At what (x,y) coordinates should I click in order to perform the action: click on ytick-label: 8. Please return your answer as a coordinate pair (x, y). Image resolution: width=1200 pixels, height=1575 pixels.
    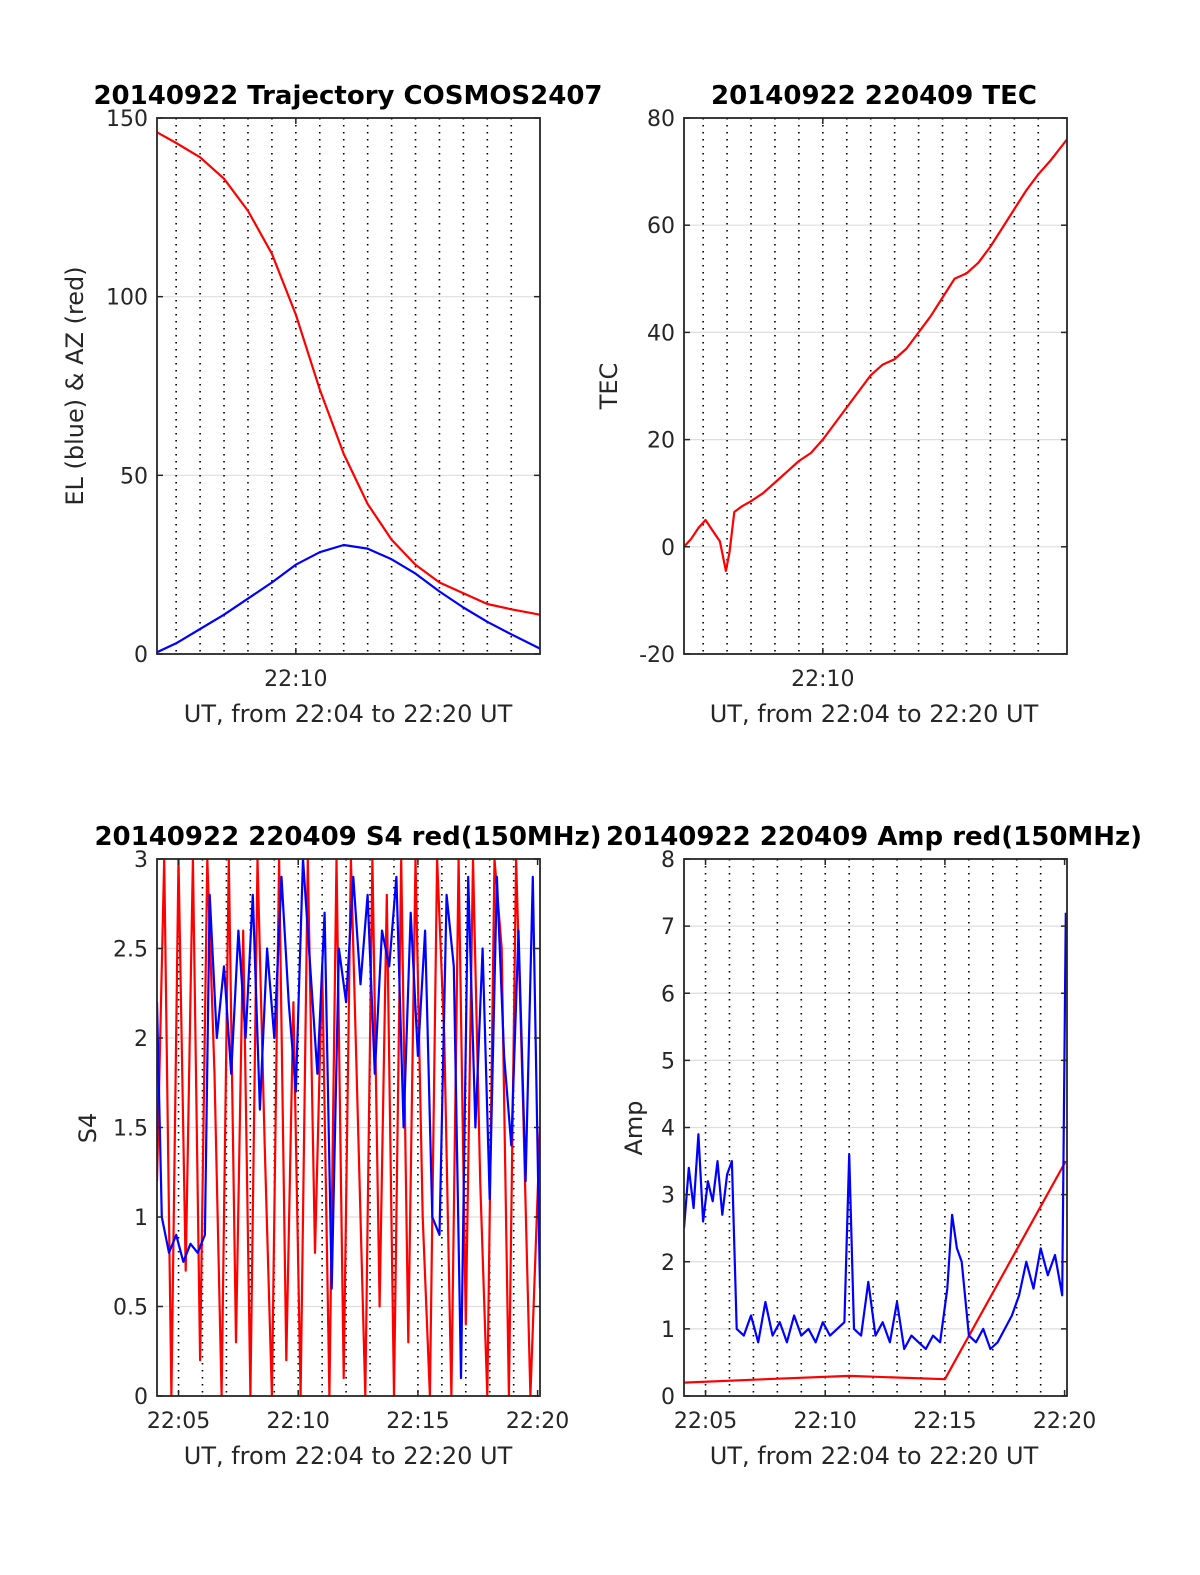
    Looking at the image, I should click on (668, 860).